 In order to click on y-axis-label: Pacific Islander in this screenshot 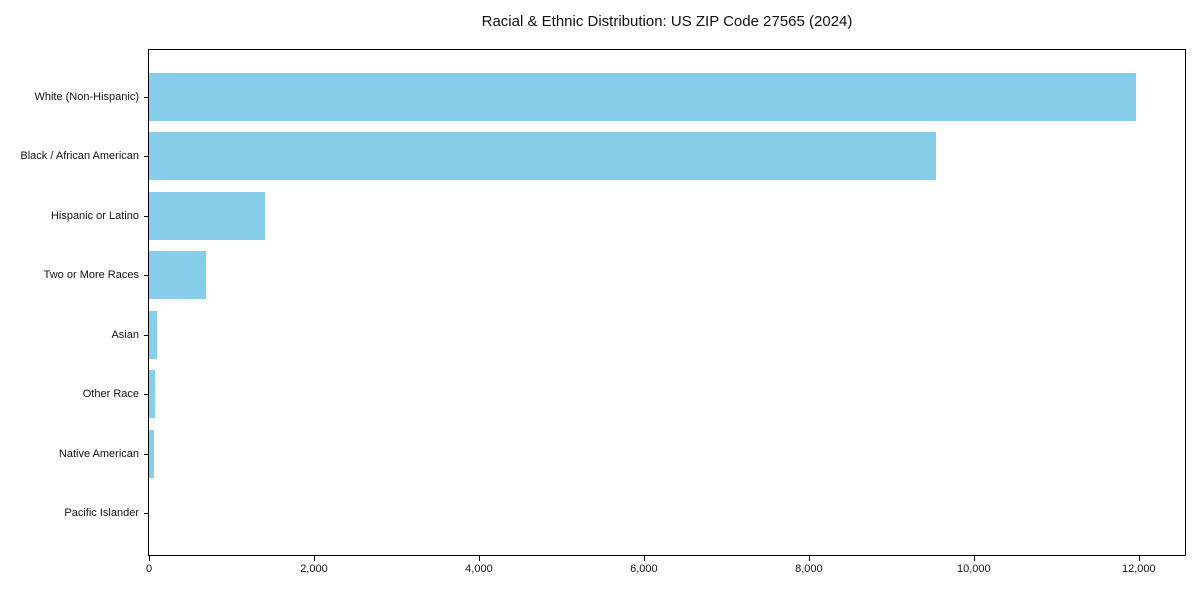, I will do `click(101, 513)`.